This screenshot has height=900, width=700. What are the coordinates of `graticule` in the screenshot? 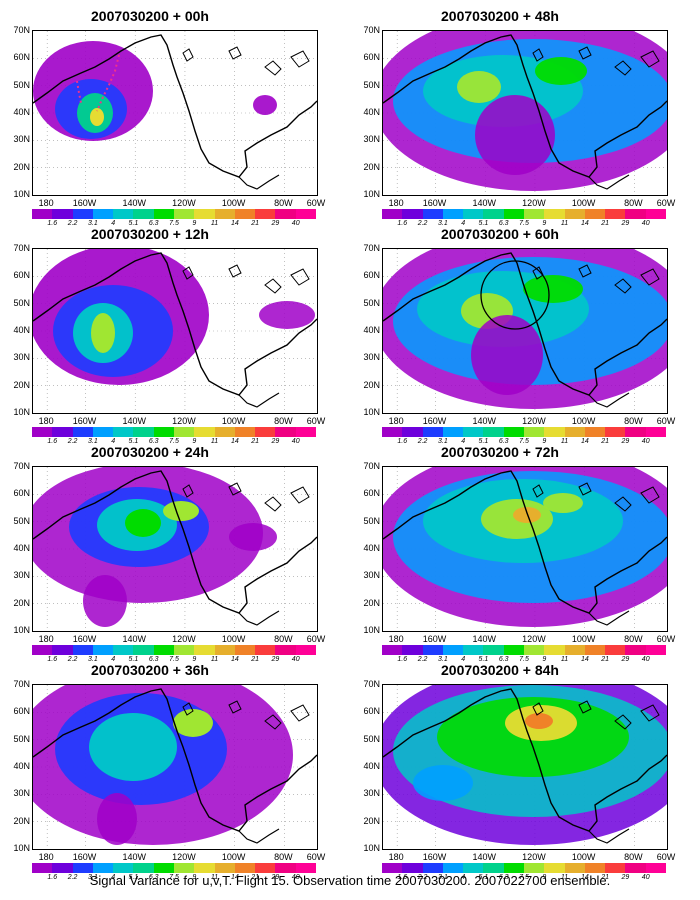 It's located at (175, 331).